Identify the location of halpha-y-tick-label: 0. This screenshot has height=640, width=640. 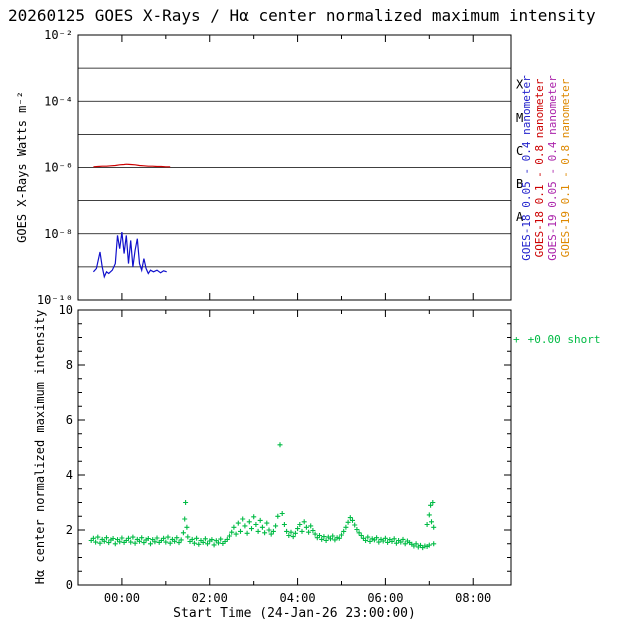
(69, 585).